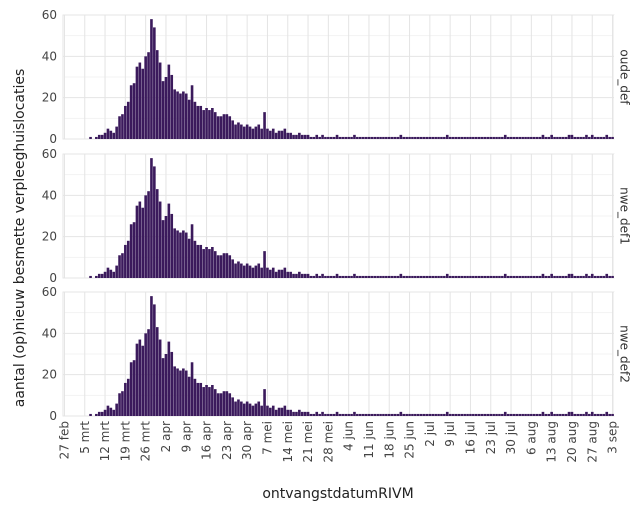  What do you see at coordinates (247, 440) in the screenshot?
I see `x-tick-label: 30 apr` at bounding box center [247, 440].